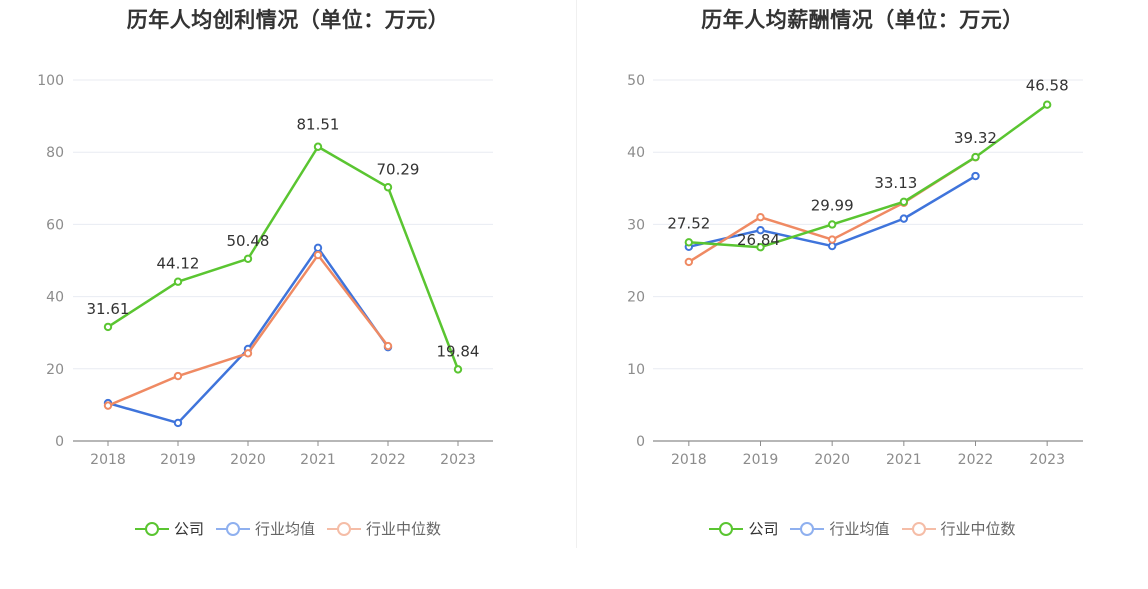 This screenshot has height=589, width=1148. I want to click on y-tick-label: 50, so click(636, 81).